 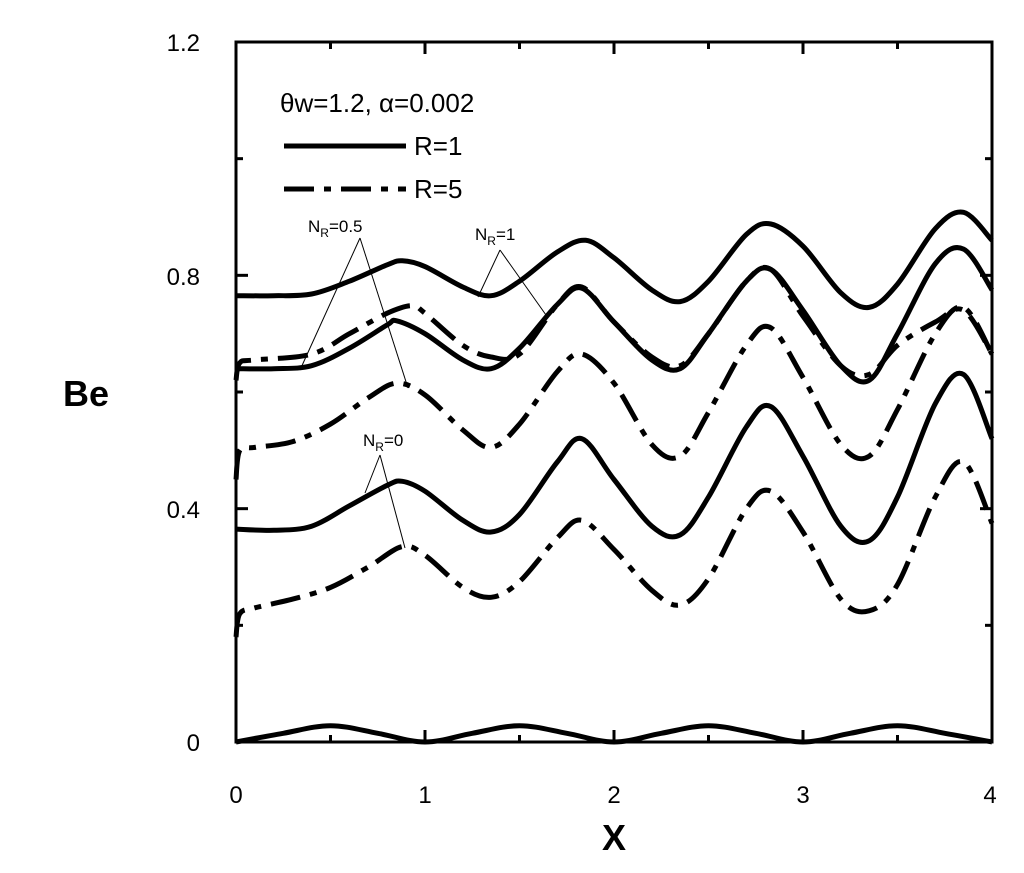 What do you see at coordinates (183, 510) in the screenshot?
I see `y-tick-label: 0.4` at bounding box center [183, 510].